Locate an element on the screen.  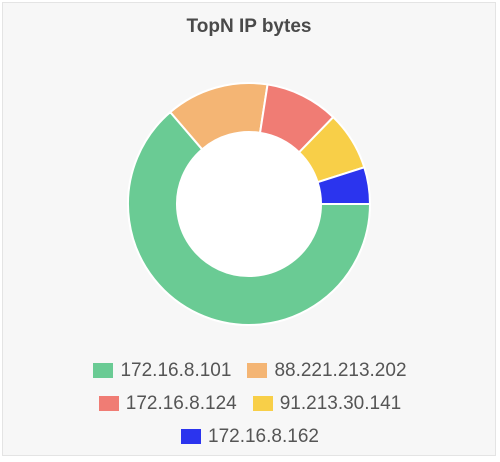
legend-item: 88.221.213.202 is located at coordinates (327, 370).